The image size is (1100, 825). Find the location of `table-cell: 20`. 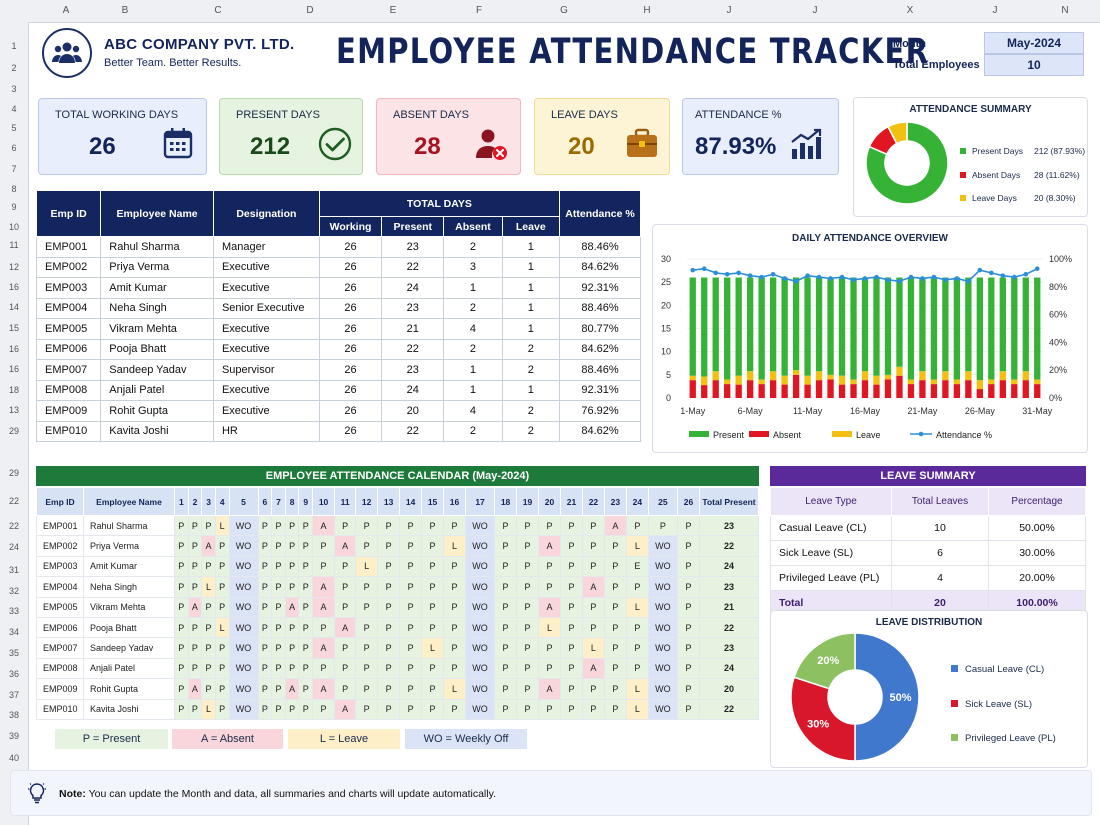

table-cell: 20 is located at coordinates (413, 411).